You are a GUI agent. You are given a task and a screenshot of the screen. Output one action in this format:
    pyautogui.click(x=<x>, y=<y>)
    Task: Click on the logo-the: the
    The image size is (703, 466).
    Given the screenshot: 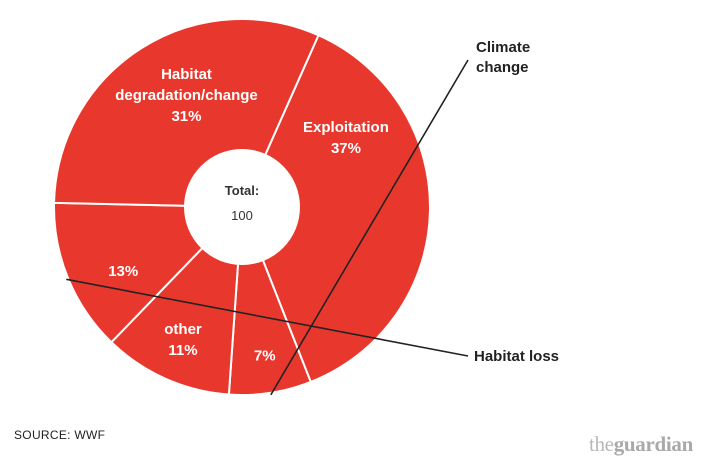 What is the action you would take?
    pyautogui.click(x=601, y=444)
    